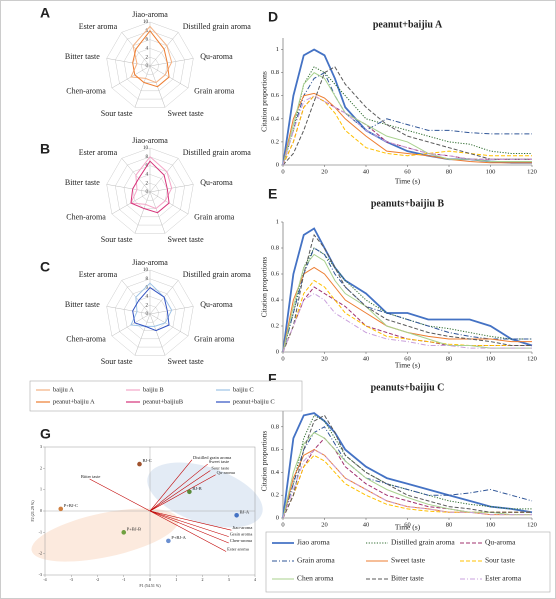  What do you see at coordinates (491, 524) in the screenshot?
I see `x-tick-label: 100` at bounding box center [491, 524].